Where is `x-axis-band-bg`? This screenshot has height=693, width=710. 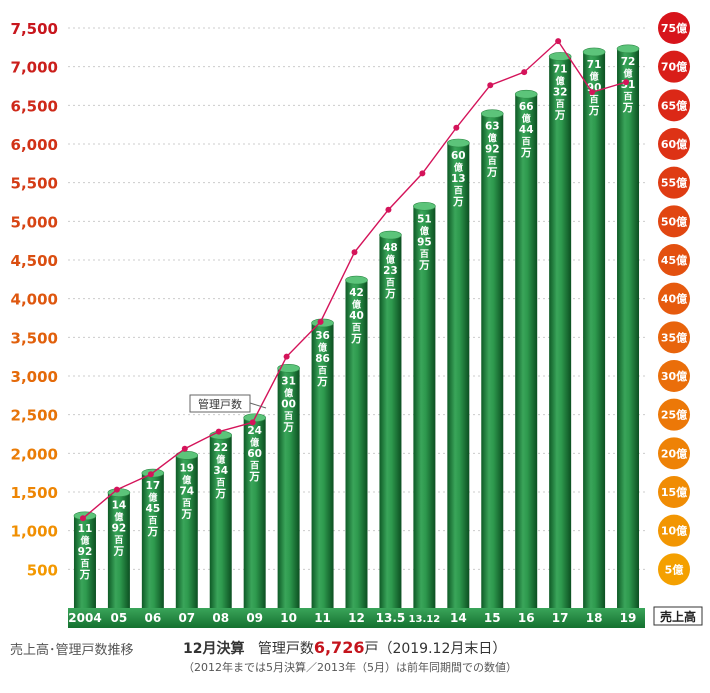
x-axis-band-bg is located at coordinates (356, 618).